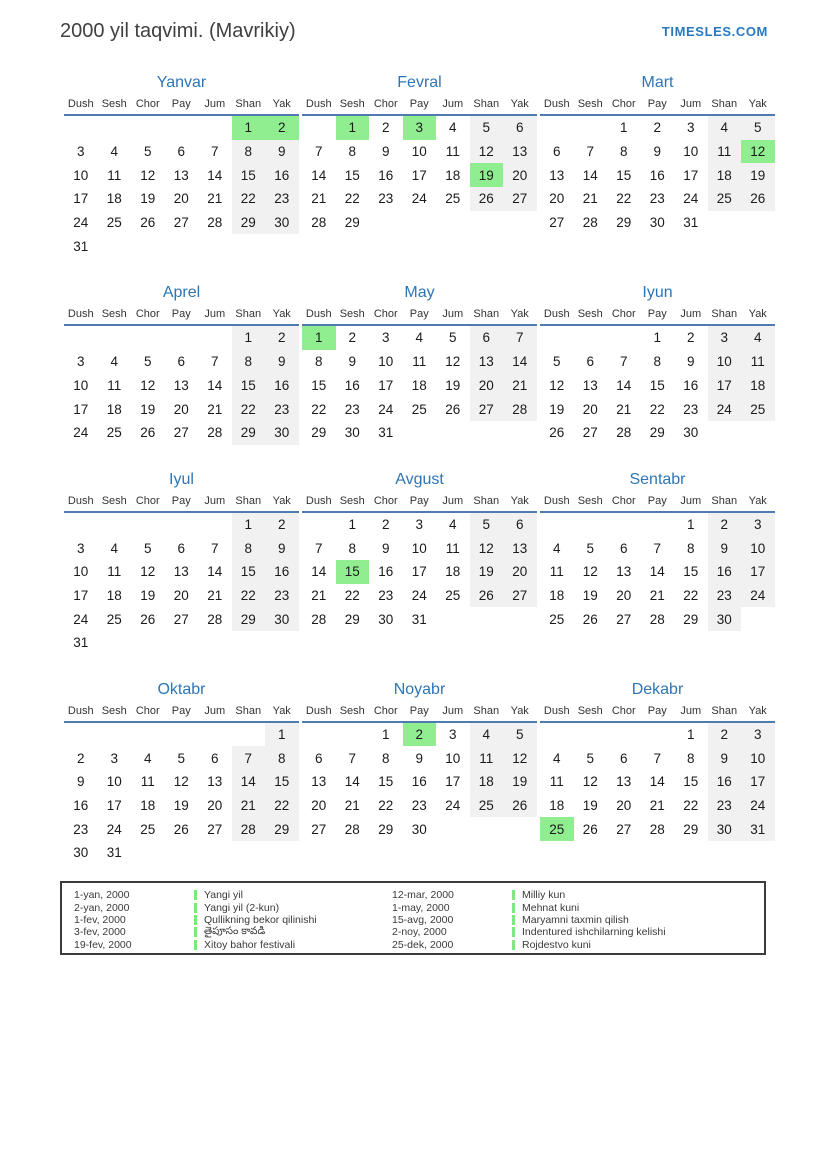  What do you see at coordinates (657, 199) in the screenshot?
I see `day-cell: 23` at bounding box center [657, 199].